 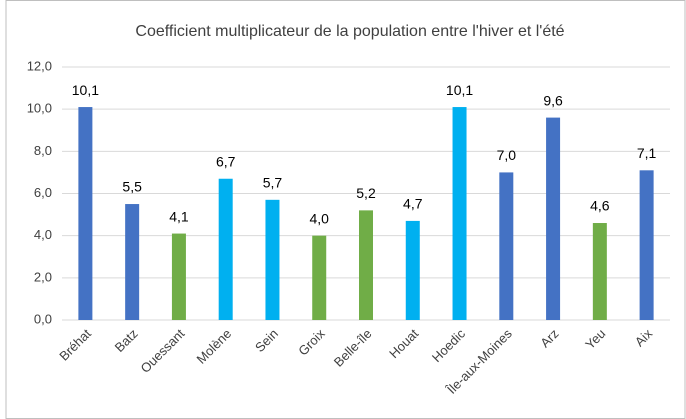 What do you see at coordinates (319, 218) in the screenshot?
I see `data-label: 4,0` at bounding box center [319, 218].